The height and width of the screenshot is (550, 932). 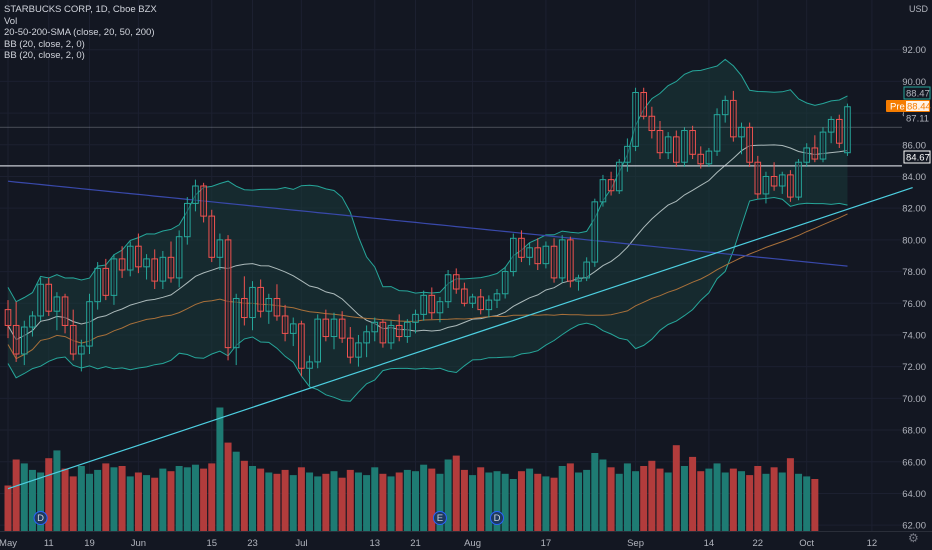 I want to click on y-tick-label: 62.00, so click(x=914, y=526).